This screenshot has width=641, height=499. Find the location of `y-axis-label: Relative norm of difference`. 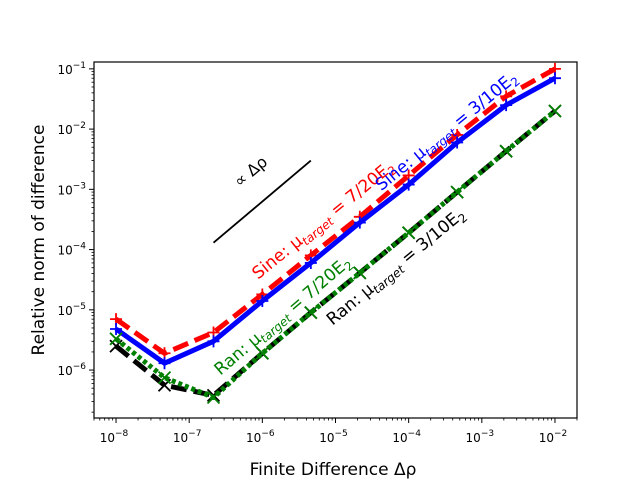

y-axis-label: Relative norm of difference is located at coordinates (39, 240).